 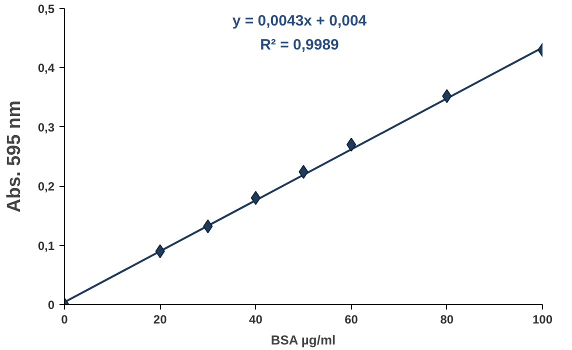 What do you see at coordinates (64, 319) in the screenshot?
I see `x-tick-label: 0` at bounding box center [64, 319].